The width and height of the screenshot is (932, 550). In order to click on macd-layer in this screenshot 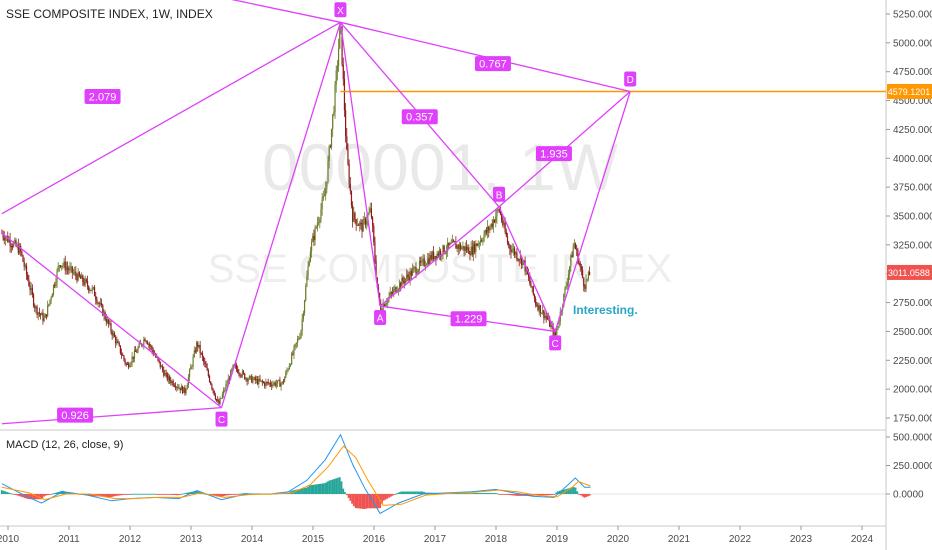, I will do `click(443, 474)`.